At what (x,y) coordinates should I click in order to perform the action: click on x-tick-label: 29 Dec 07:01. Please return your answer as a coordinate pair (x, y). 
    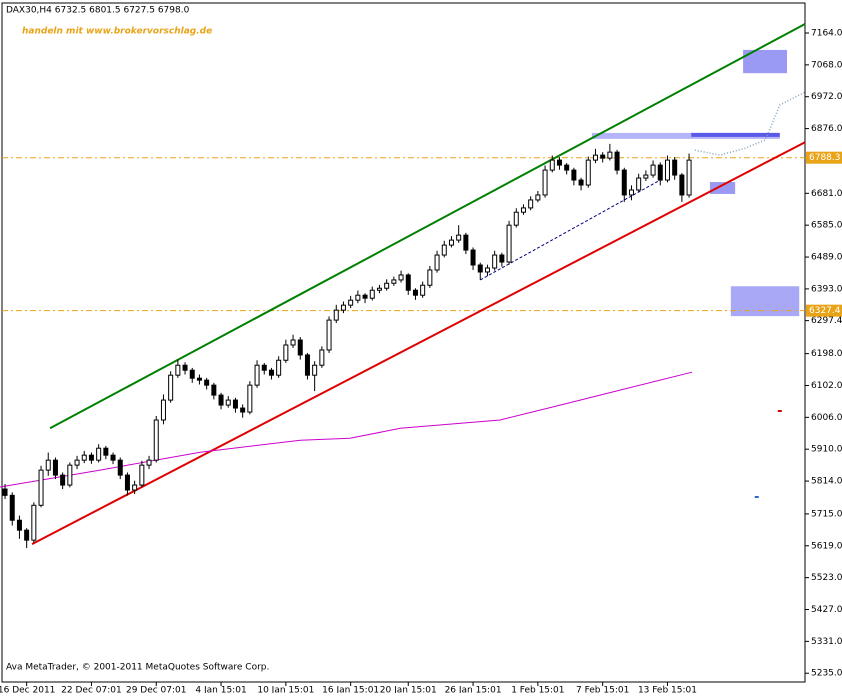
    Looking at the image, I should click on (156, 689).